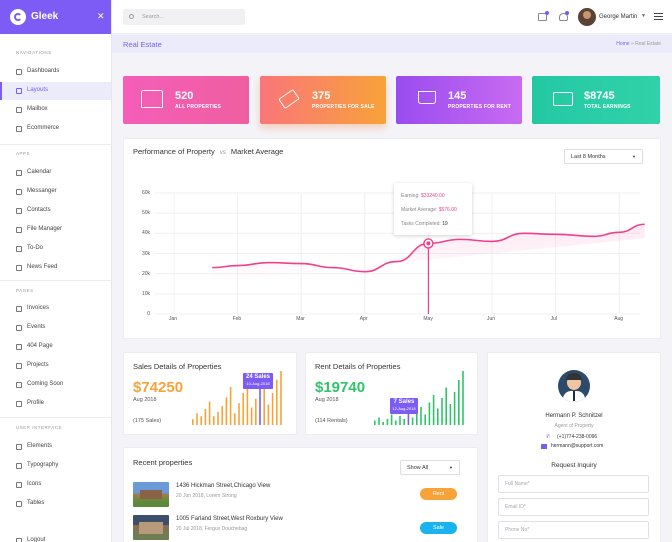 The width and height of the screenshot is (672, 542). Describe the element at coordinates (55, 17) in the screenshot. I see `logo-bar: Gleek ✕` at that location.